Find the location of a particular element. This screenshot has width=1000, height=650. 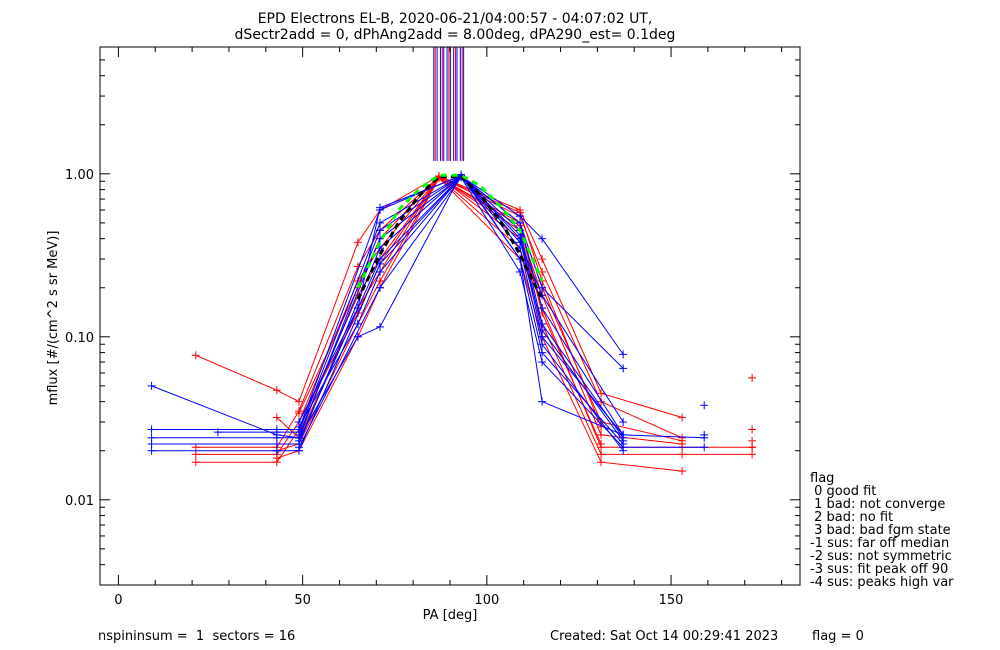

x-tick-label-1: 50 is located at coordinates (302, 600).